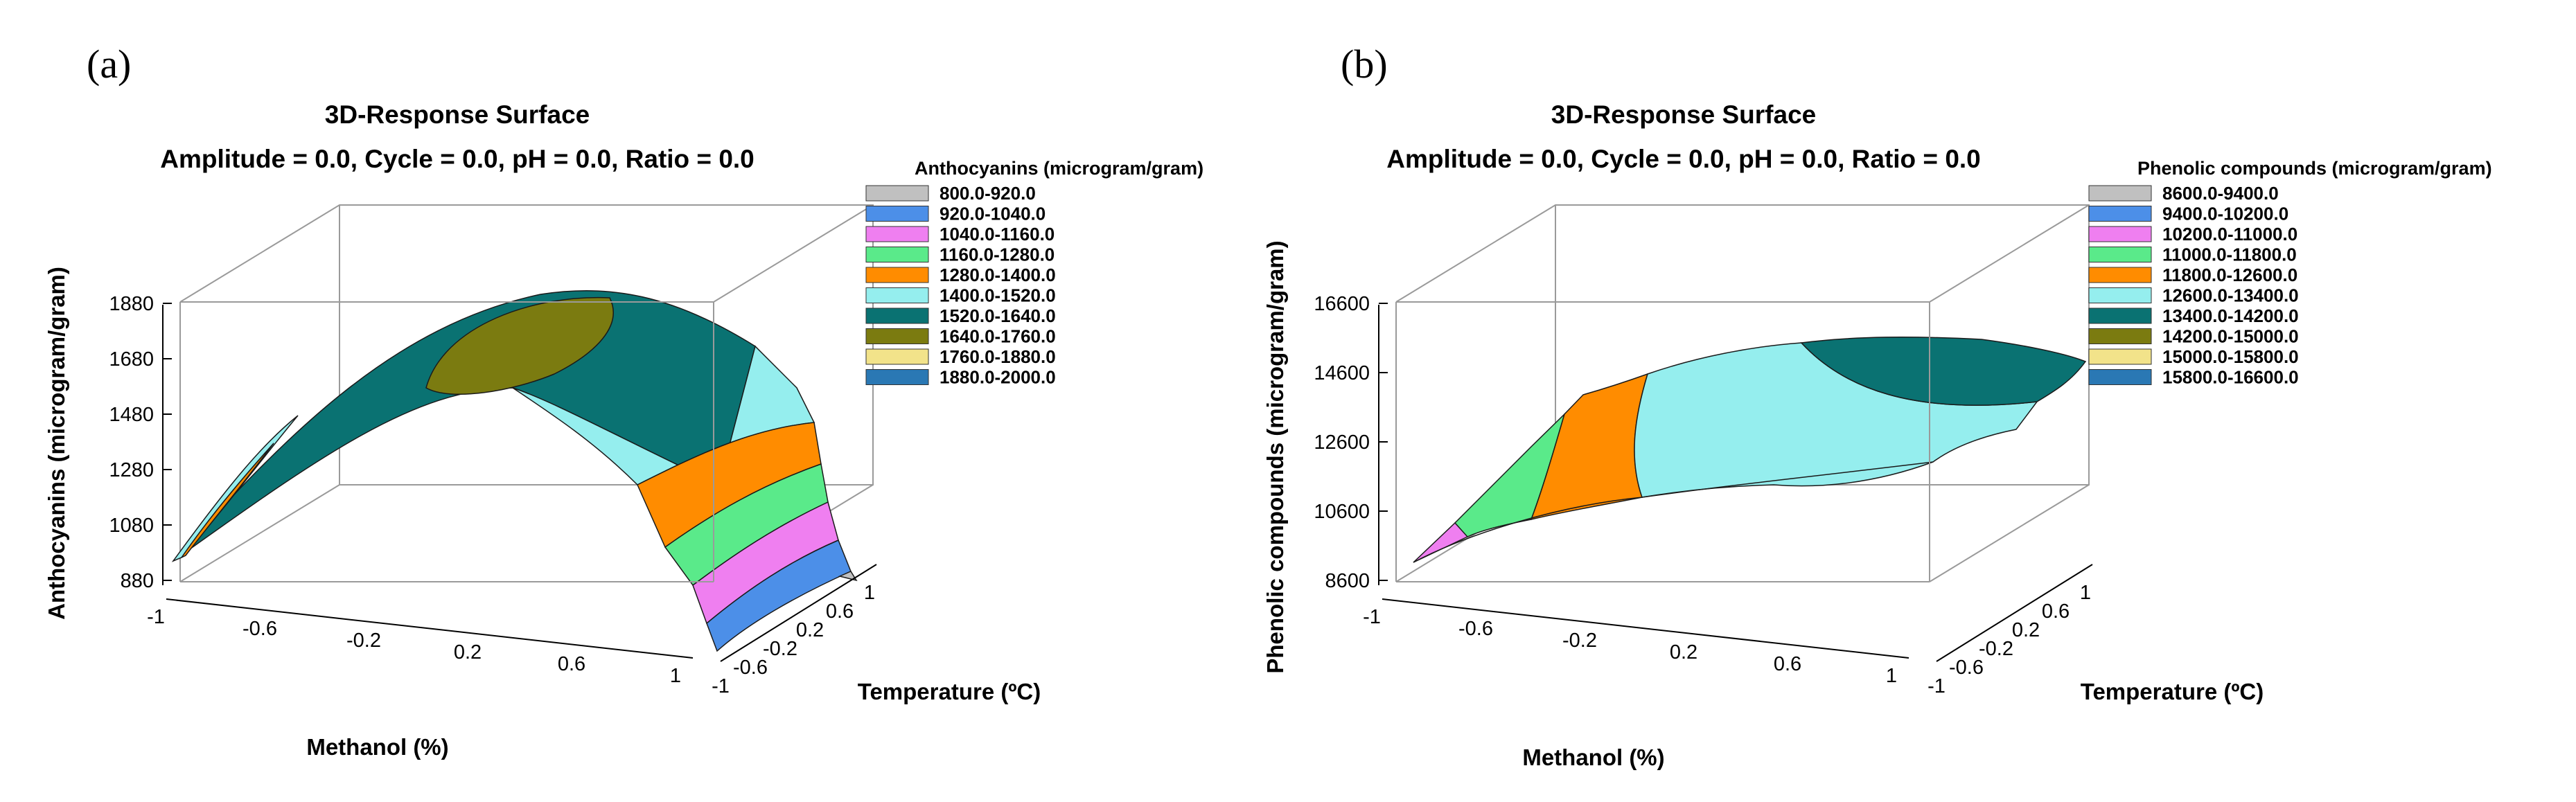 Image resolution: width=2576 pixels, height=802 pixels. Describe the element at coordinates (364, 641) in the screenshot. I see `x-tick-label: -0.2` at that location.